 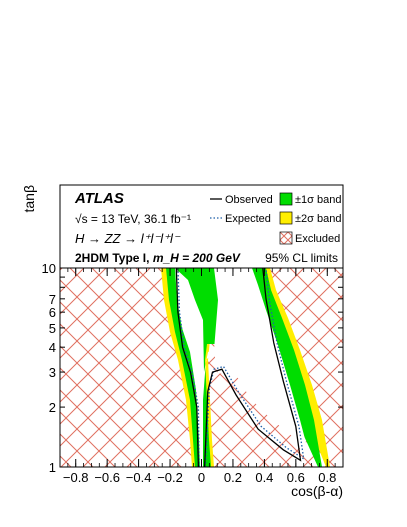 I want to click on observed-line-right, so click(x=252, y=367).